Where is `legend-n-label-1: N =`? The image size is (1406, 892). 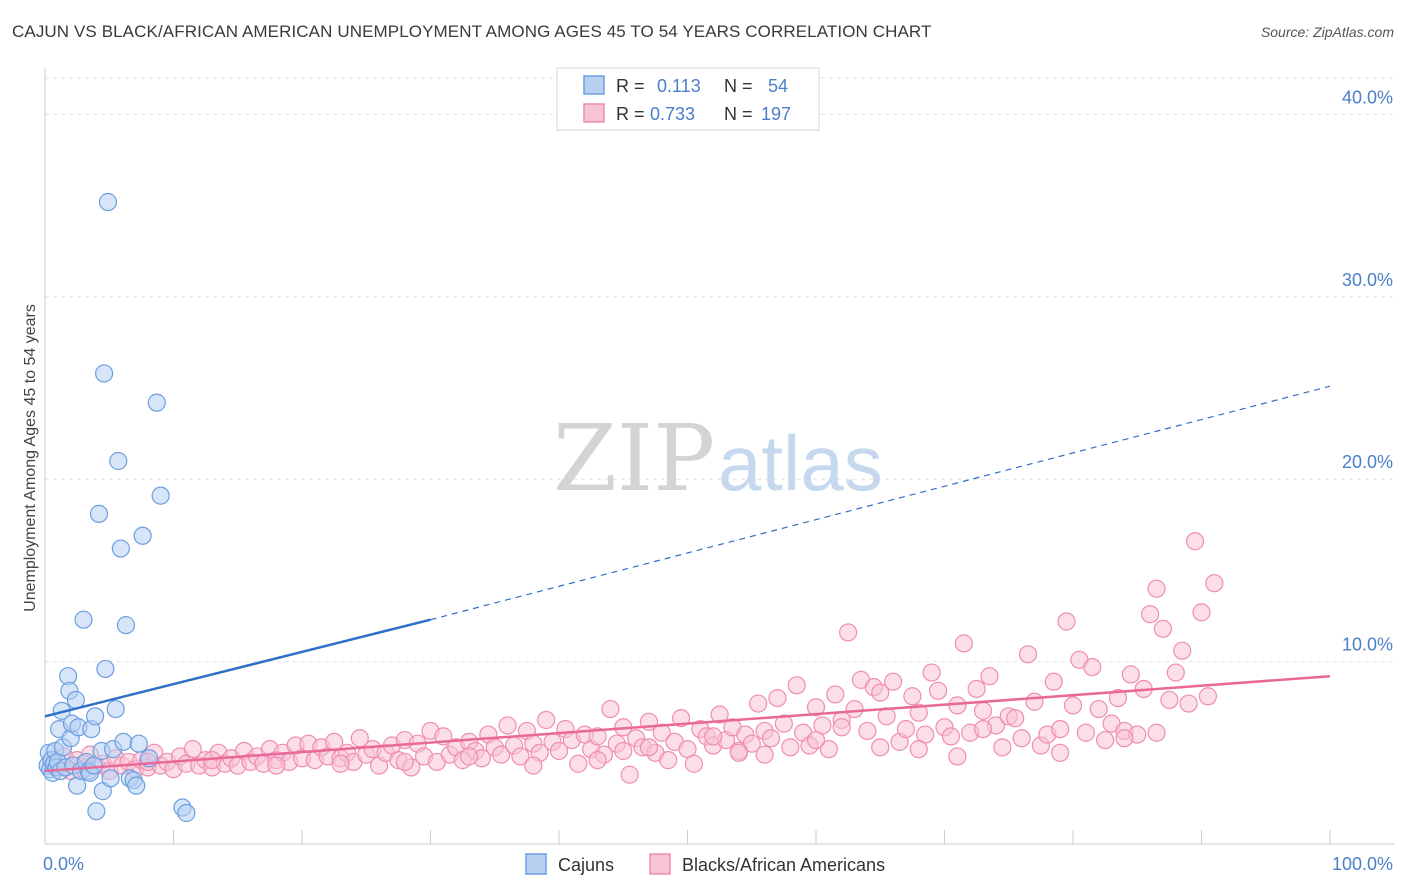 legend-n-label-1: N = is located at coordinates (738, 86).